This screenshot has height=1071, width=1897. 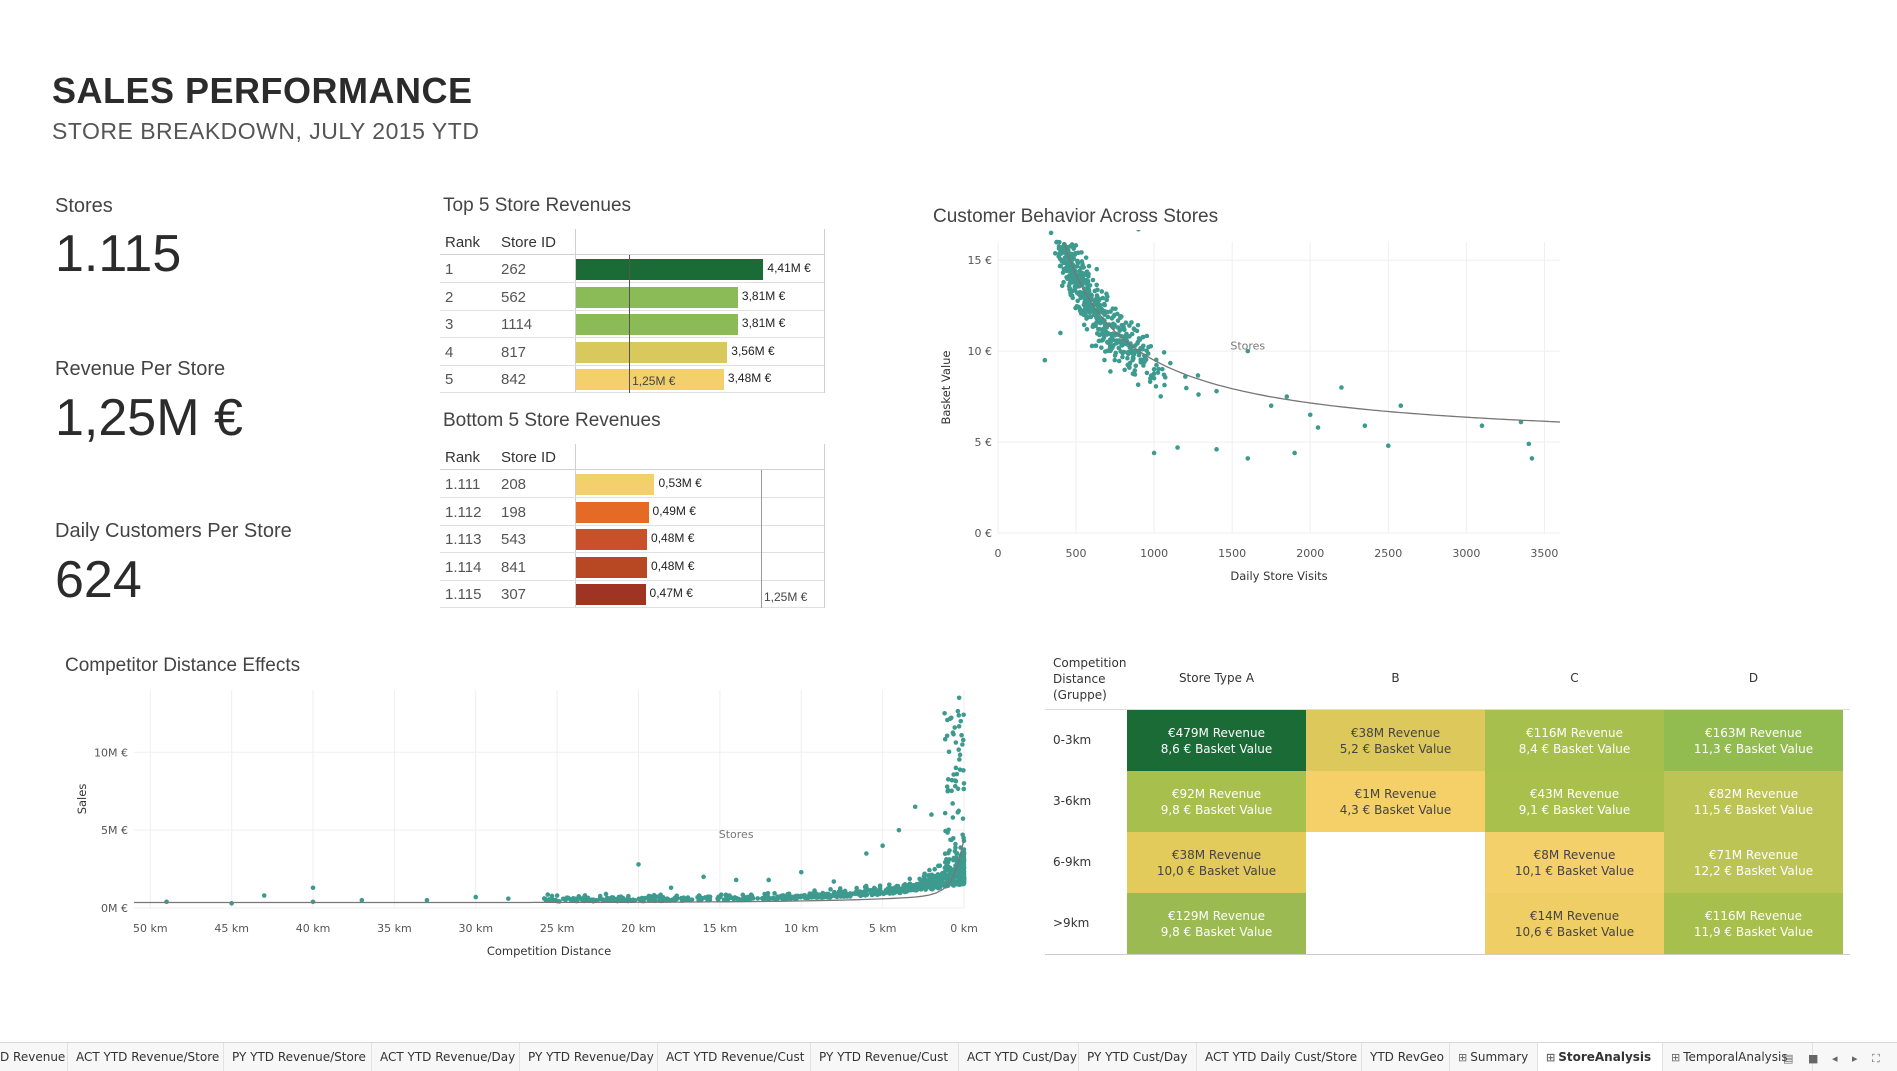 I want to click on x-tick-label: 15 km, so click(x=720, y=928).